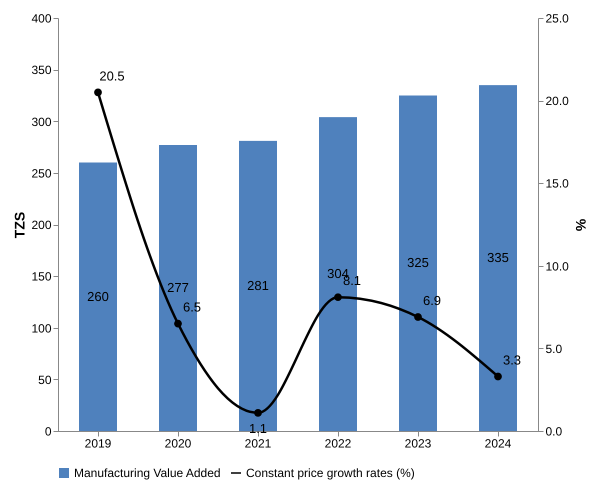 The image size is (599, 491). What do you see at coordinates (178, 287) in the screenshot?
I see `data-label: 277` at bounding box center [178, 287].